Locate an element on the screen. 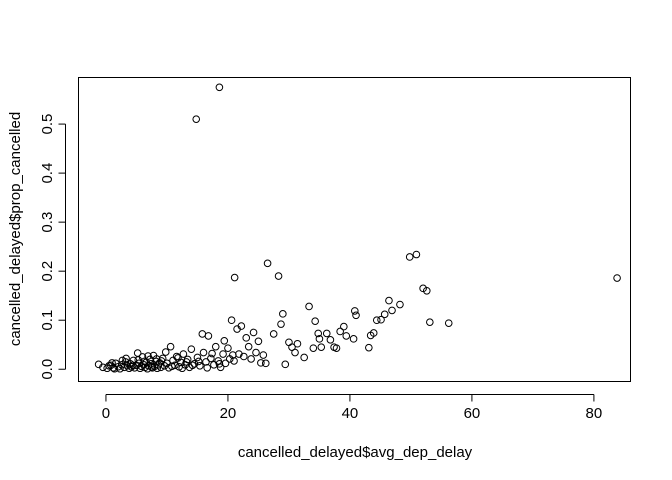 This screenshot has width=672, height=480. x-axis-label: cancelled_delayed$avg_dep_delay is located at coordinates (355, 452).